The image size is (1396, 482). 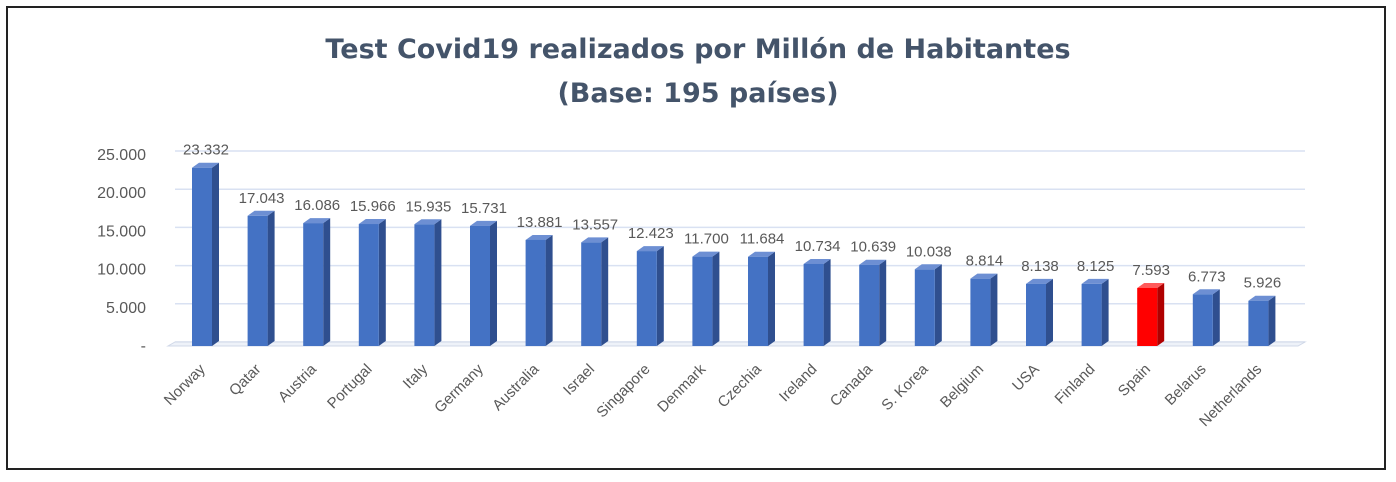 What do you see at coordinates (121, 155) in the screenshot?
I see `y-tick-label: 25.000` at bounding box center [121, 155].